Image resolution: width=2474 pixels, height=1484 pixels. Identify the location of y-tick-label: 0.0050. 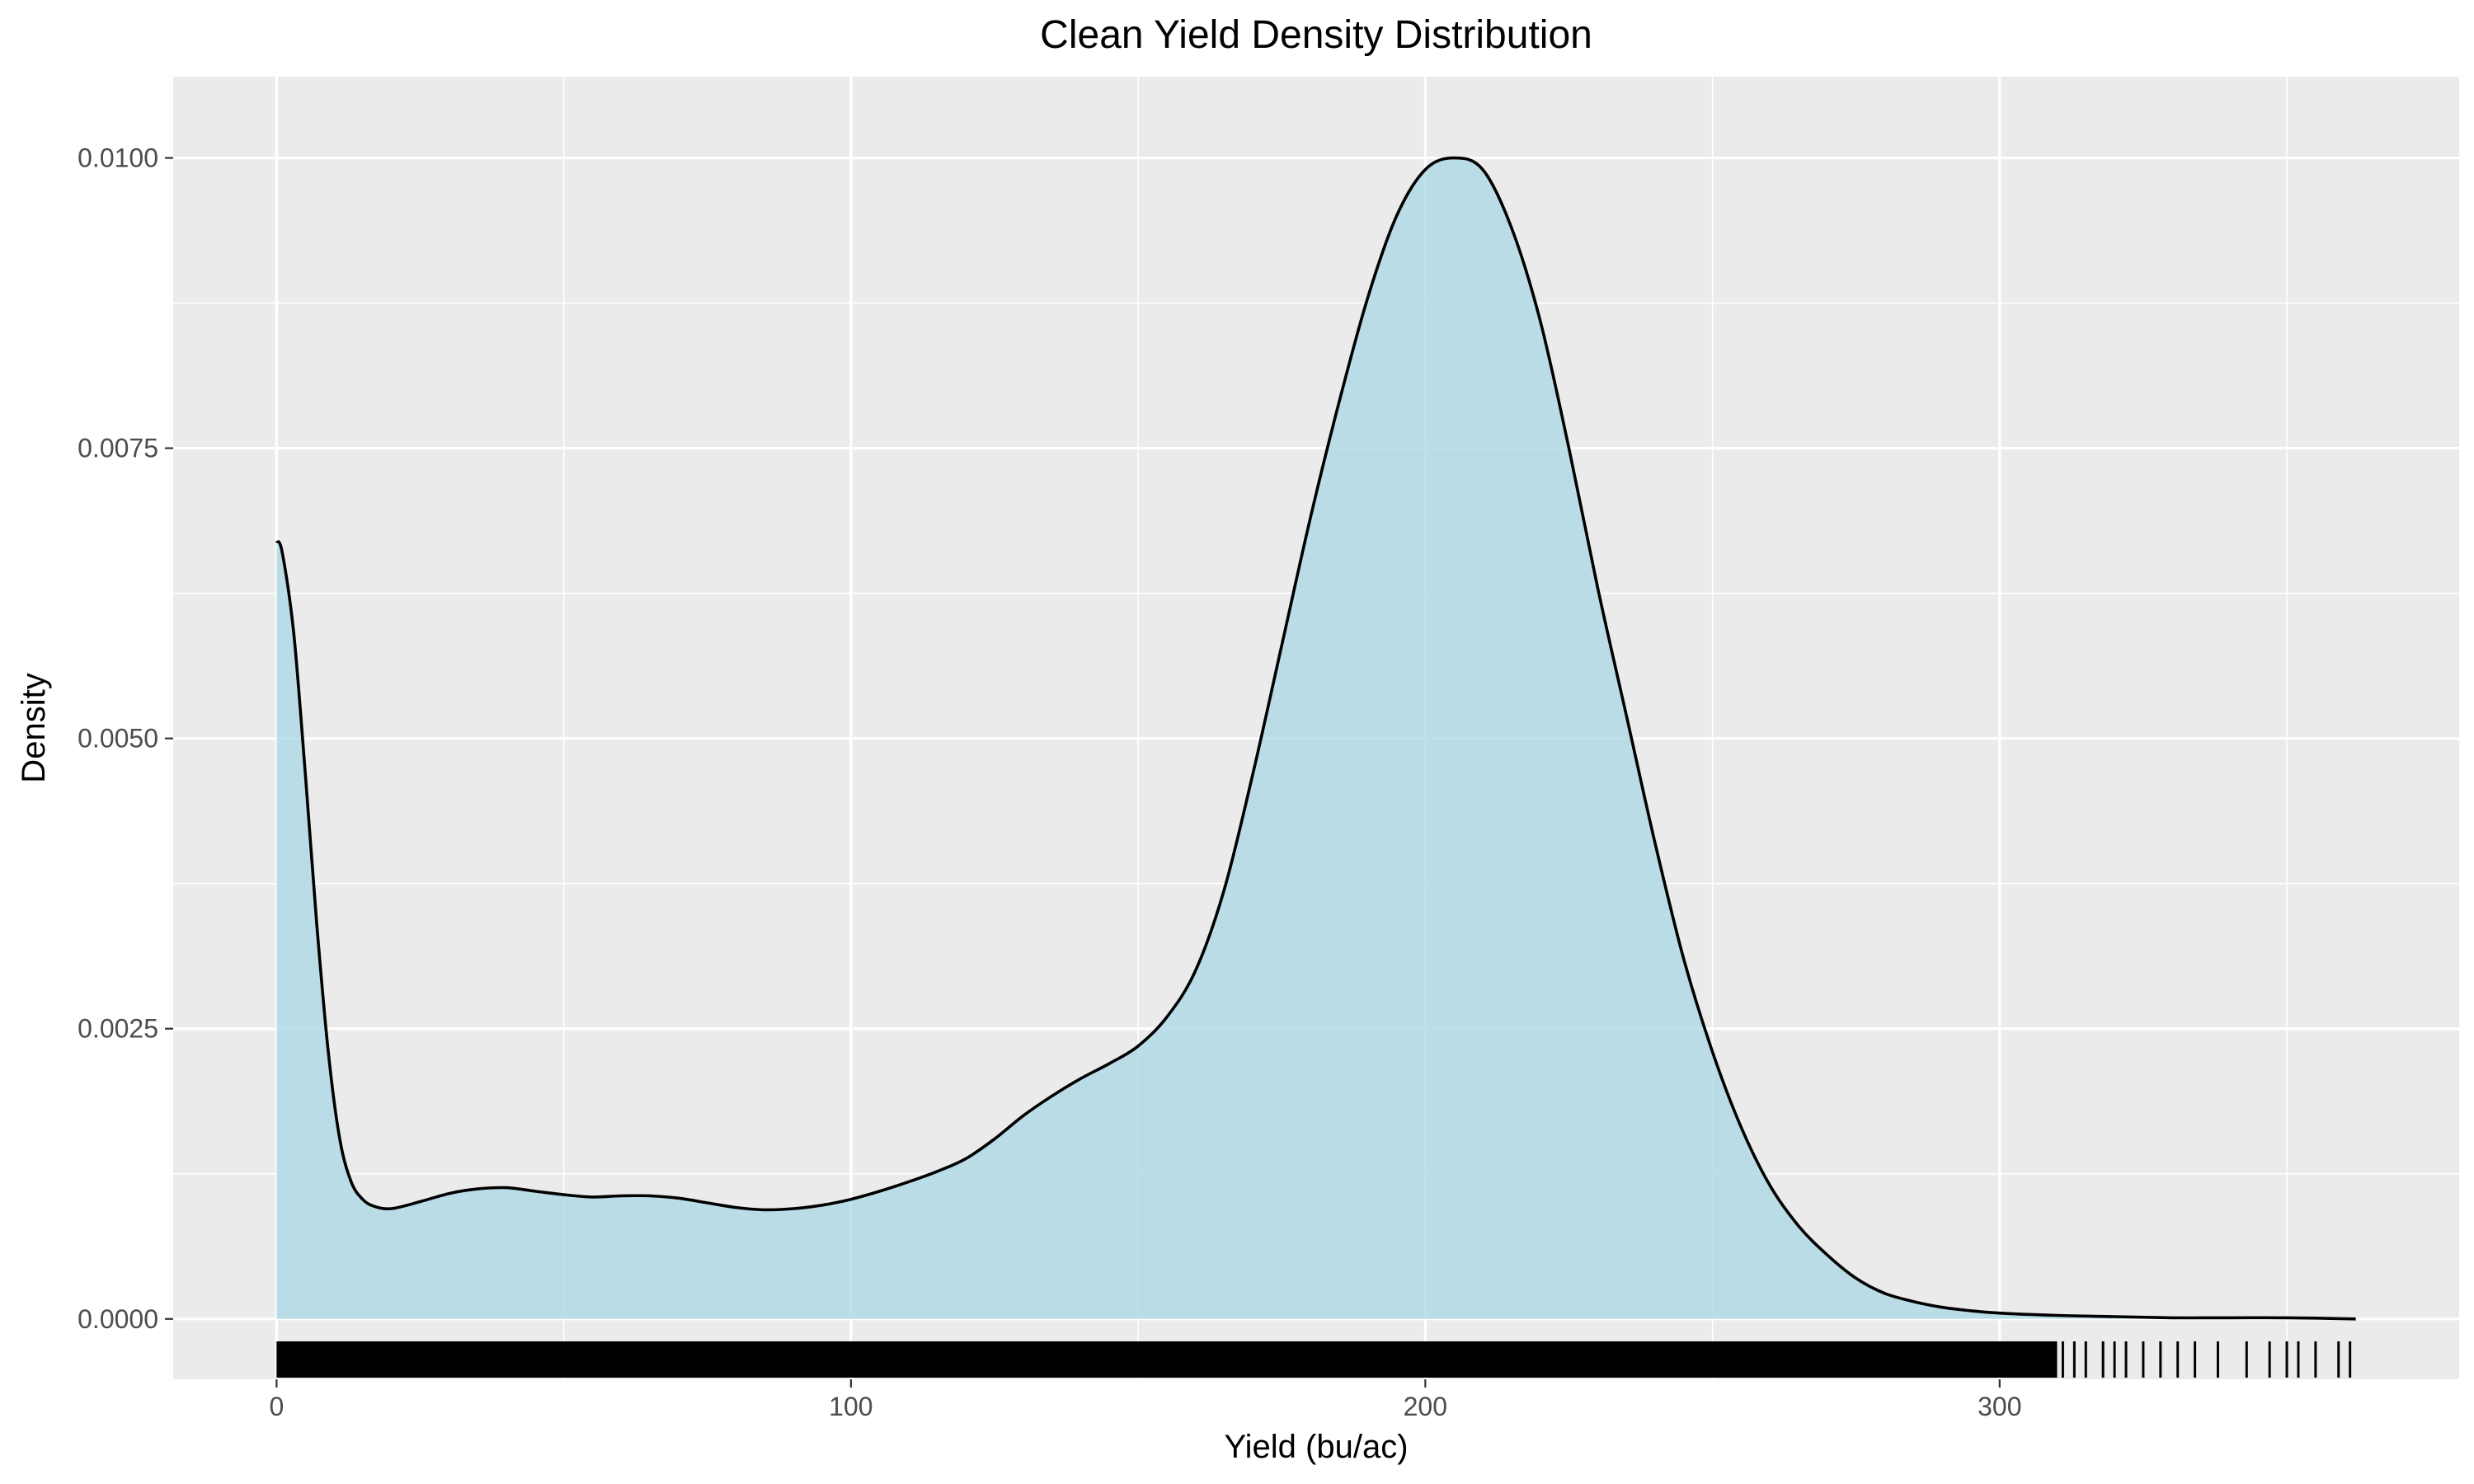
(118, 739).